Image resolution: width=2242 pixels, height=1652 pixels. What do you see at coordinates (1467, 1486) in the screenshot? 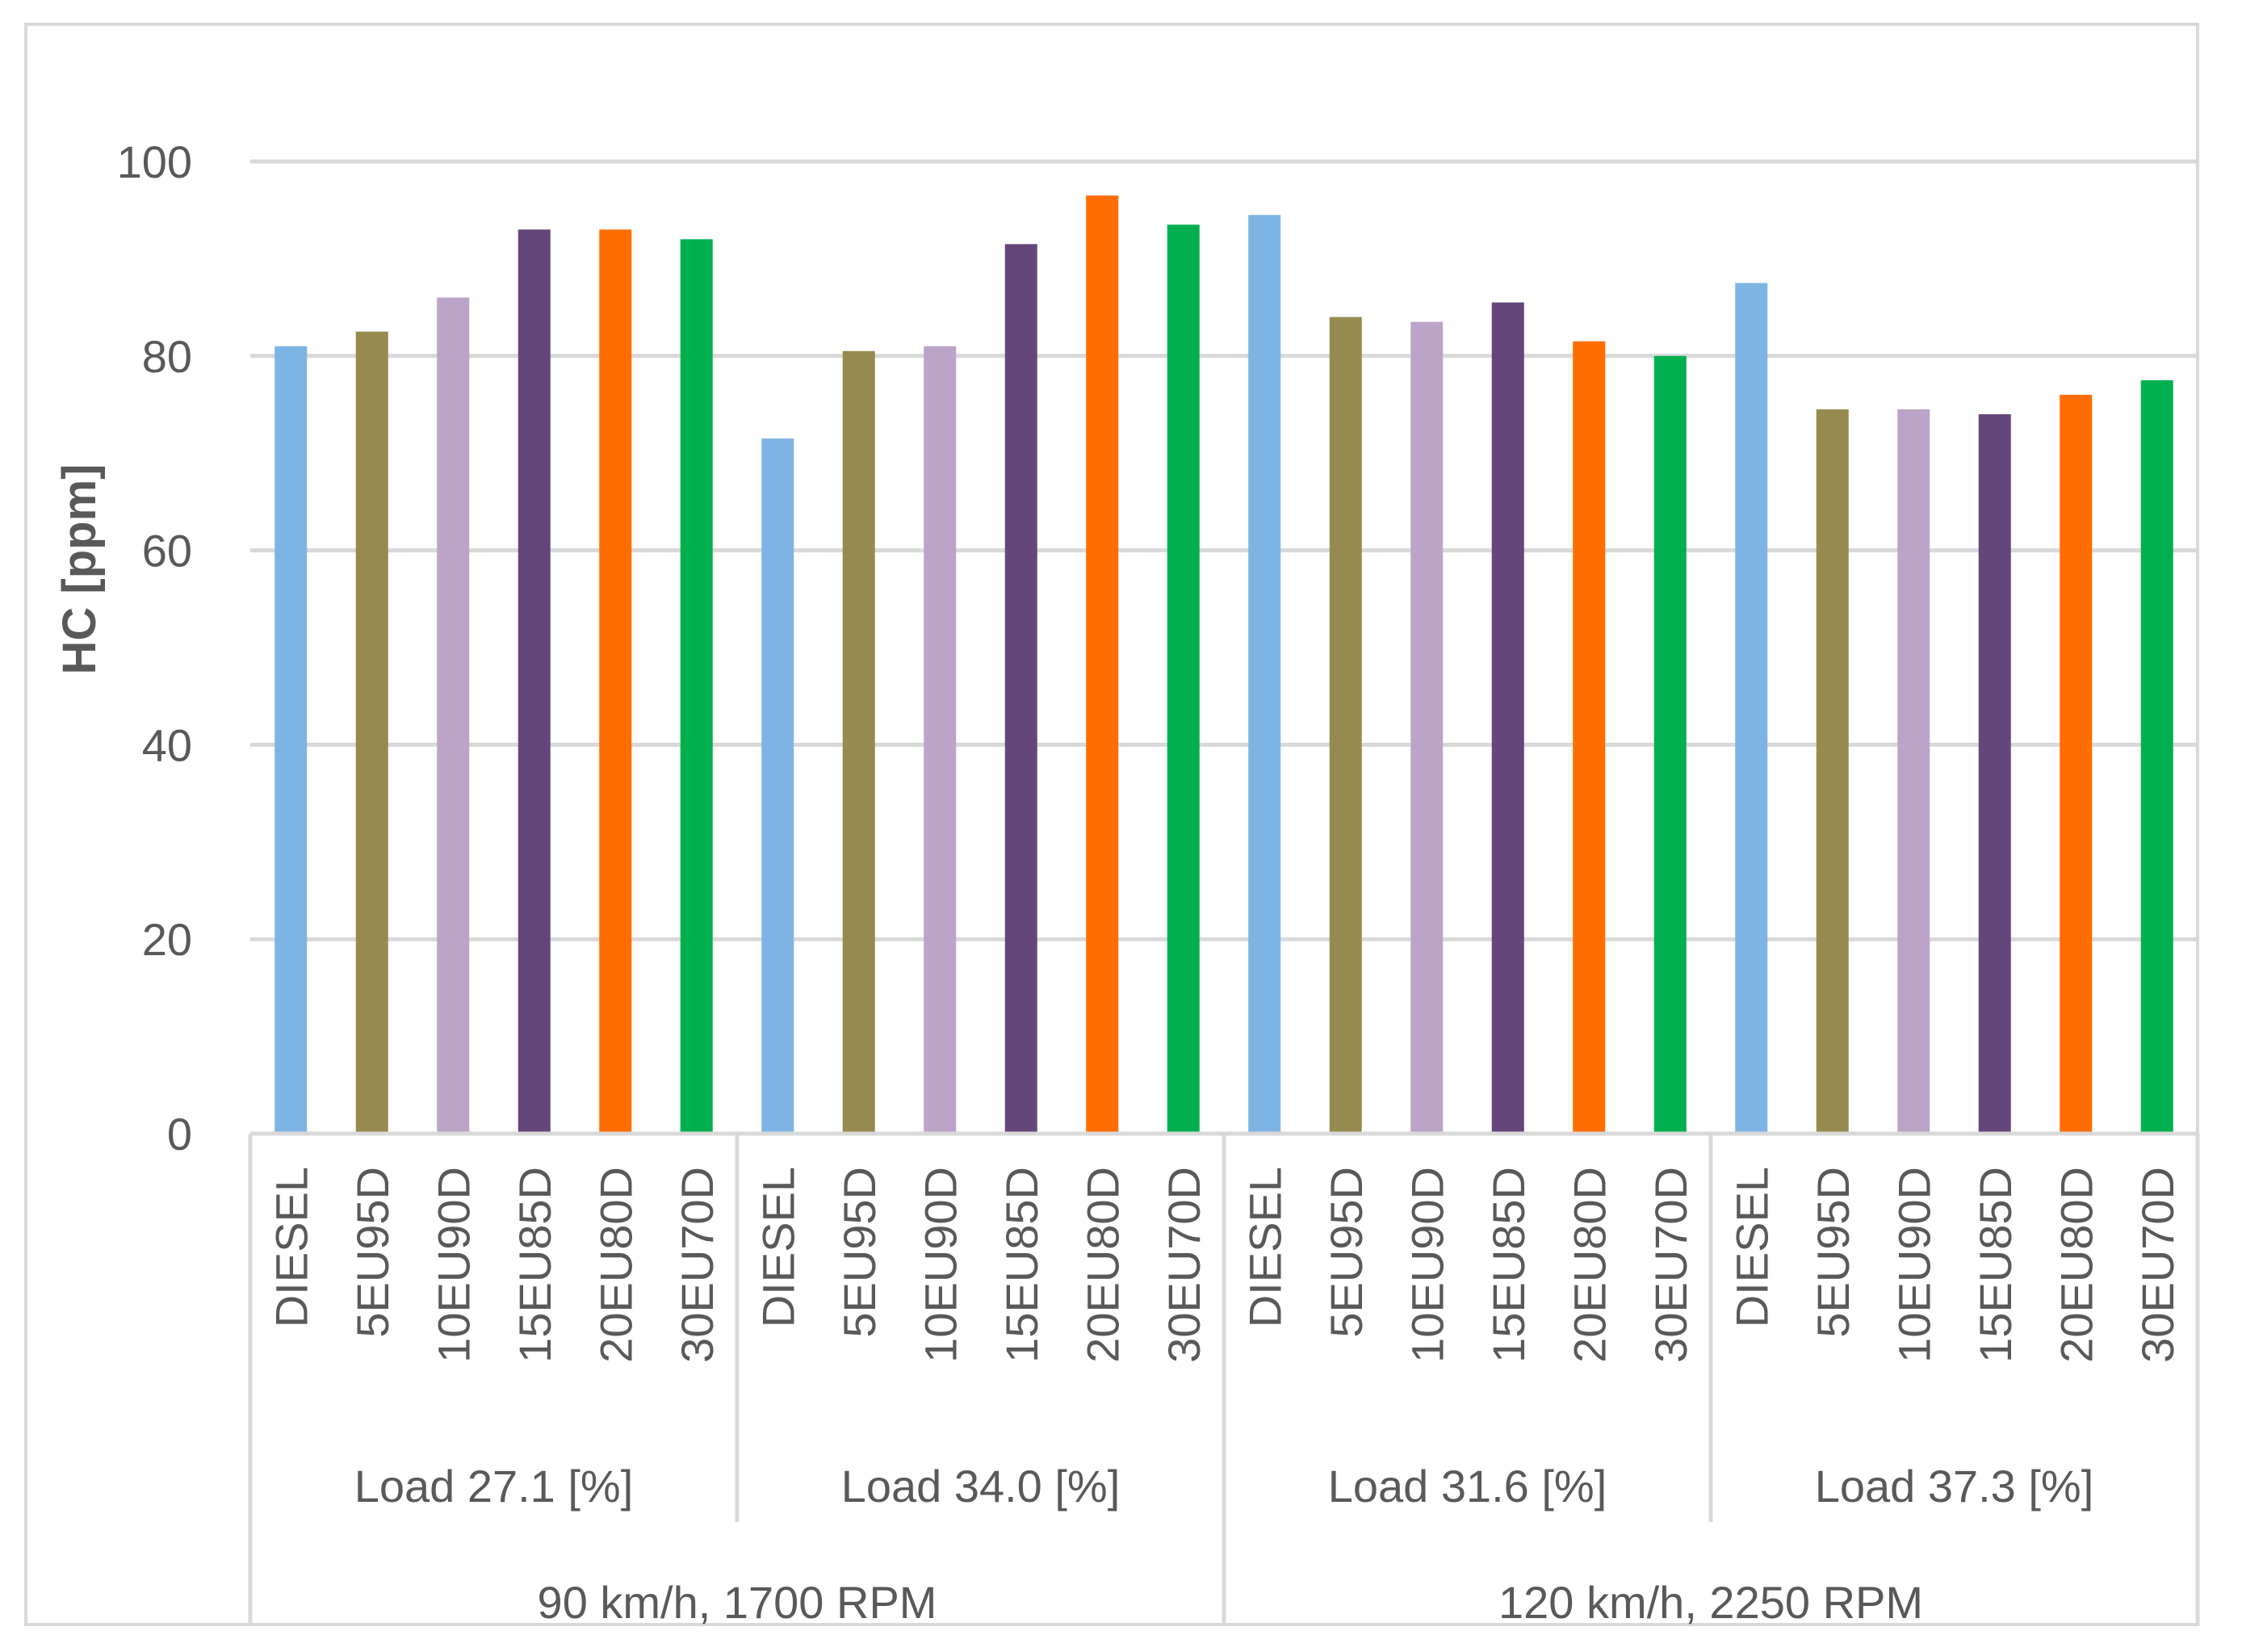
I see `load-group-label: Load 31.6 [%]` at bounding box center [1467, 1486].